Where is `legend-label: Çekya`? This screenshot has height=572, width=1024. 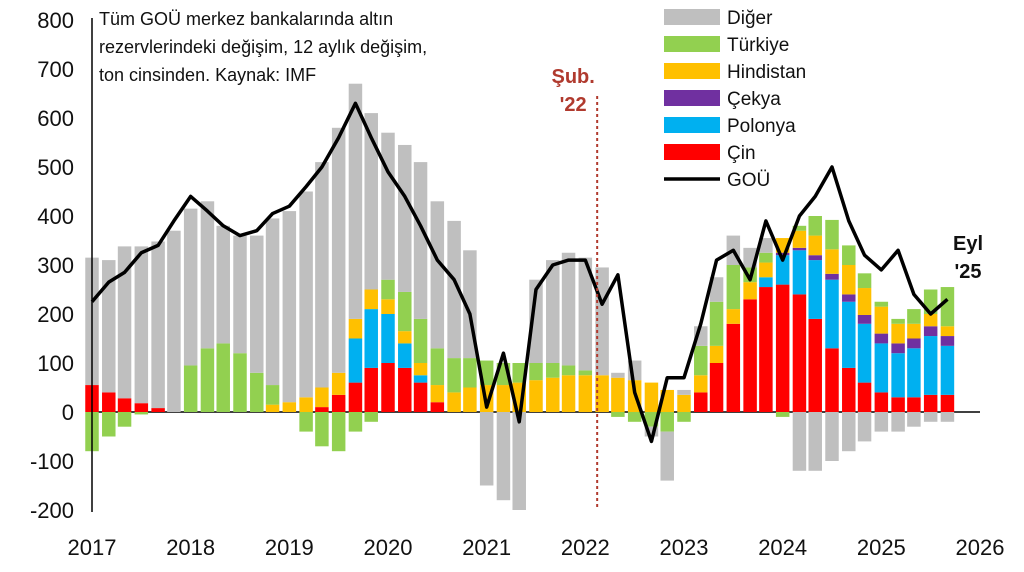 legend-label: Çekya is located at coordinates (754, 99).